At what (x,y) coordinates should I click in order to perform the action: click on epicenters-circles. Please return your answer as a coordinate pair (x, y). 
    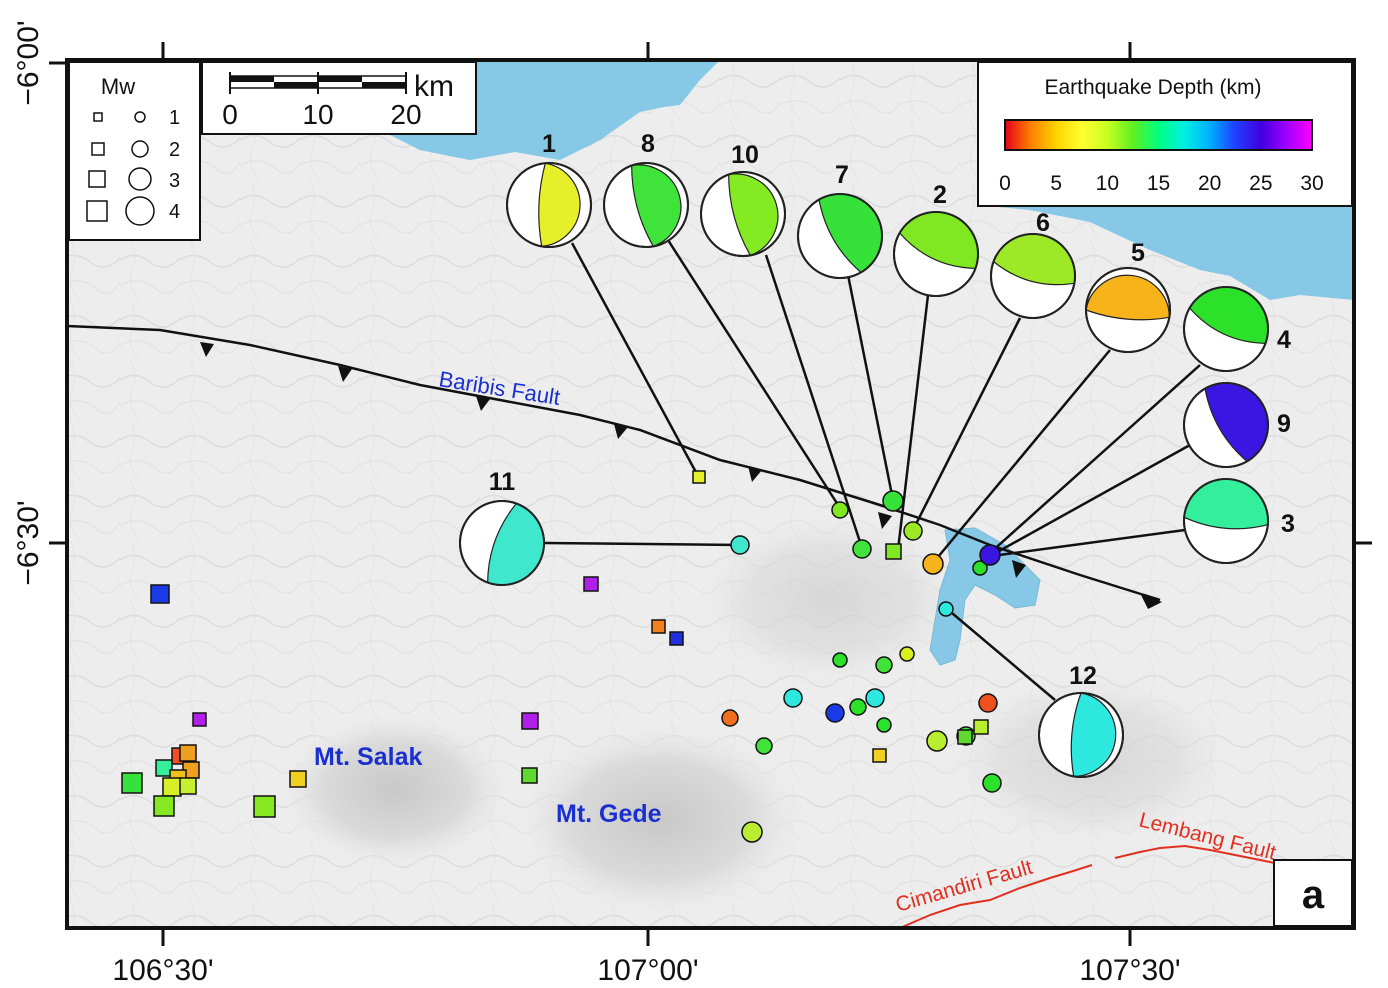
    Looking at the image, I should click on (861, 666).